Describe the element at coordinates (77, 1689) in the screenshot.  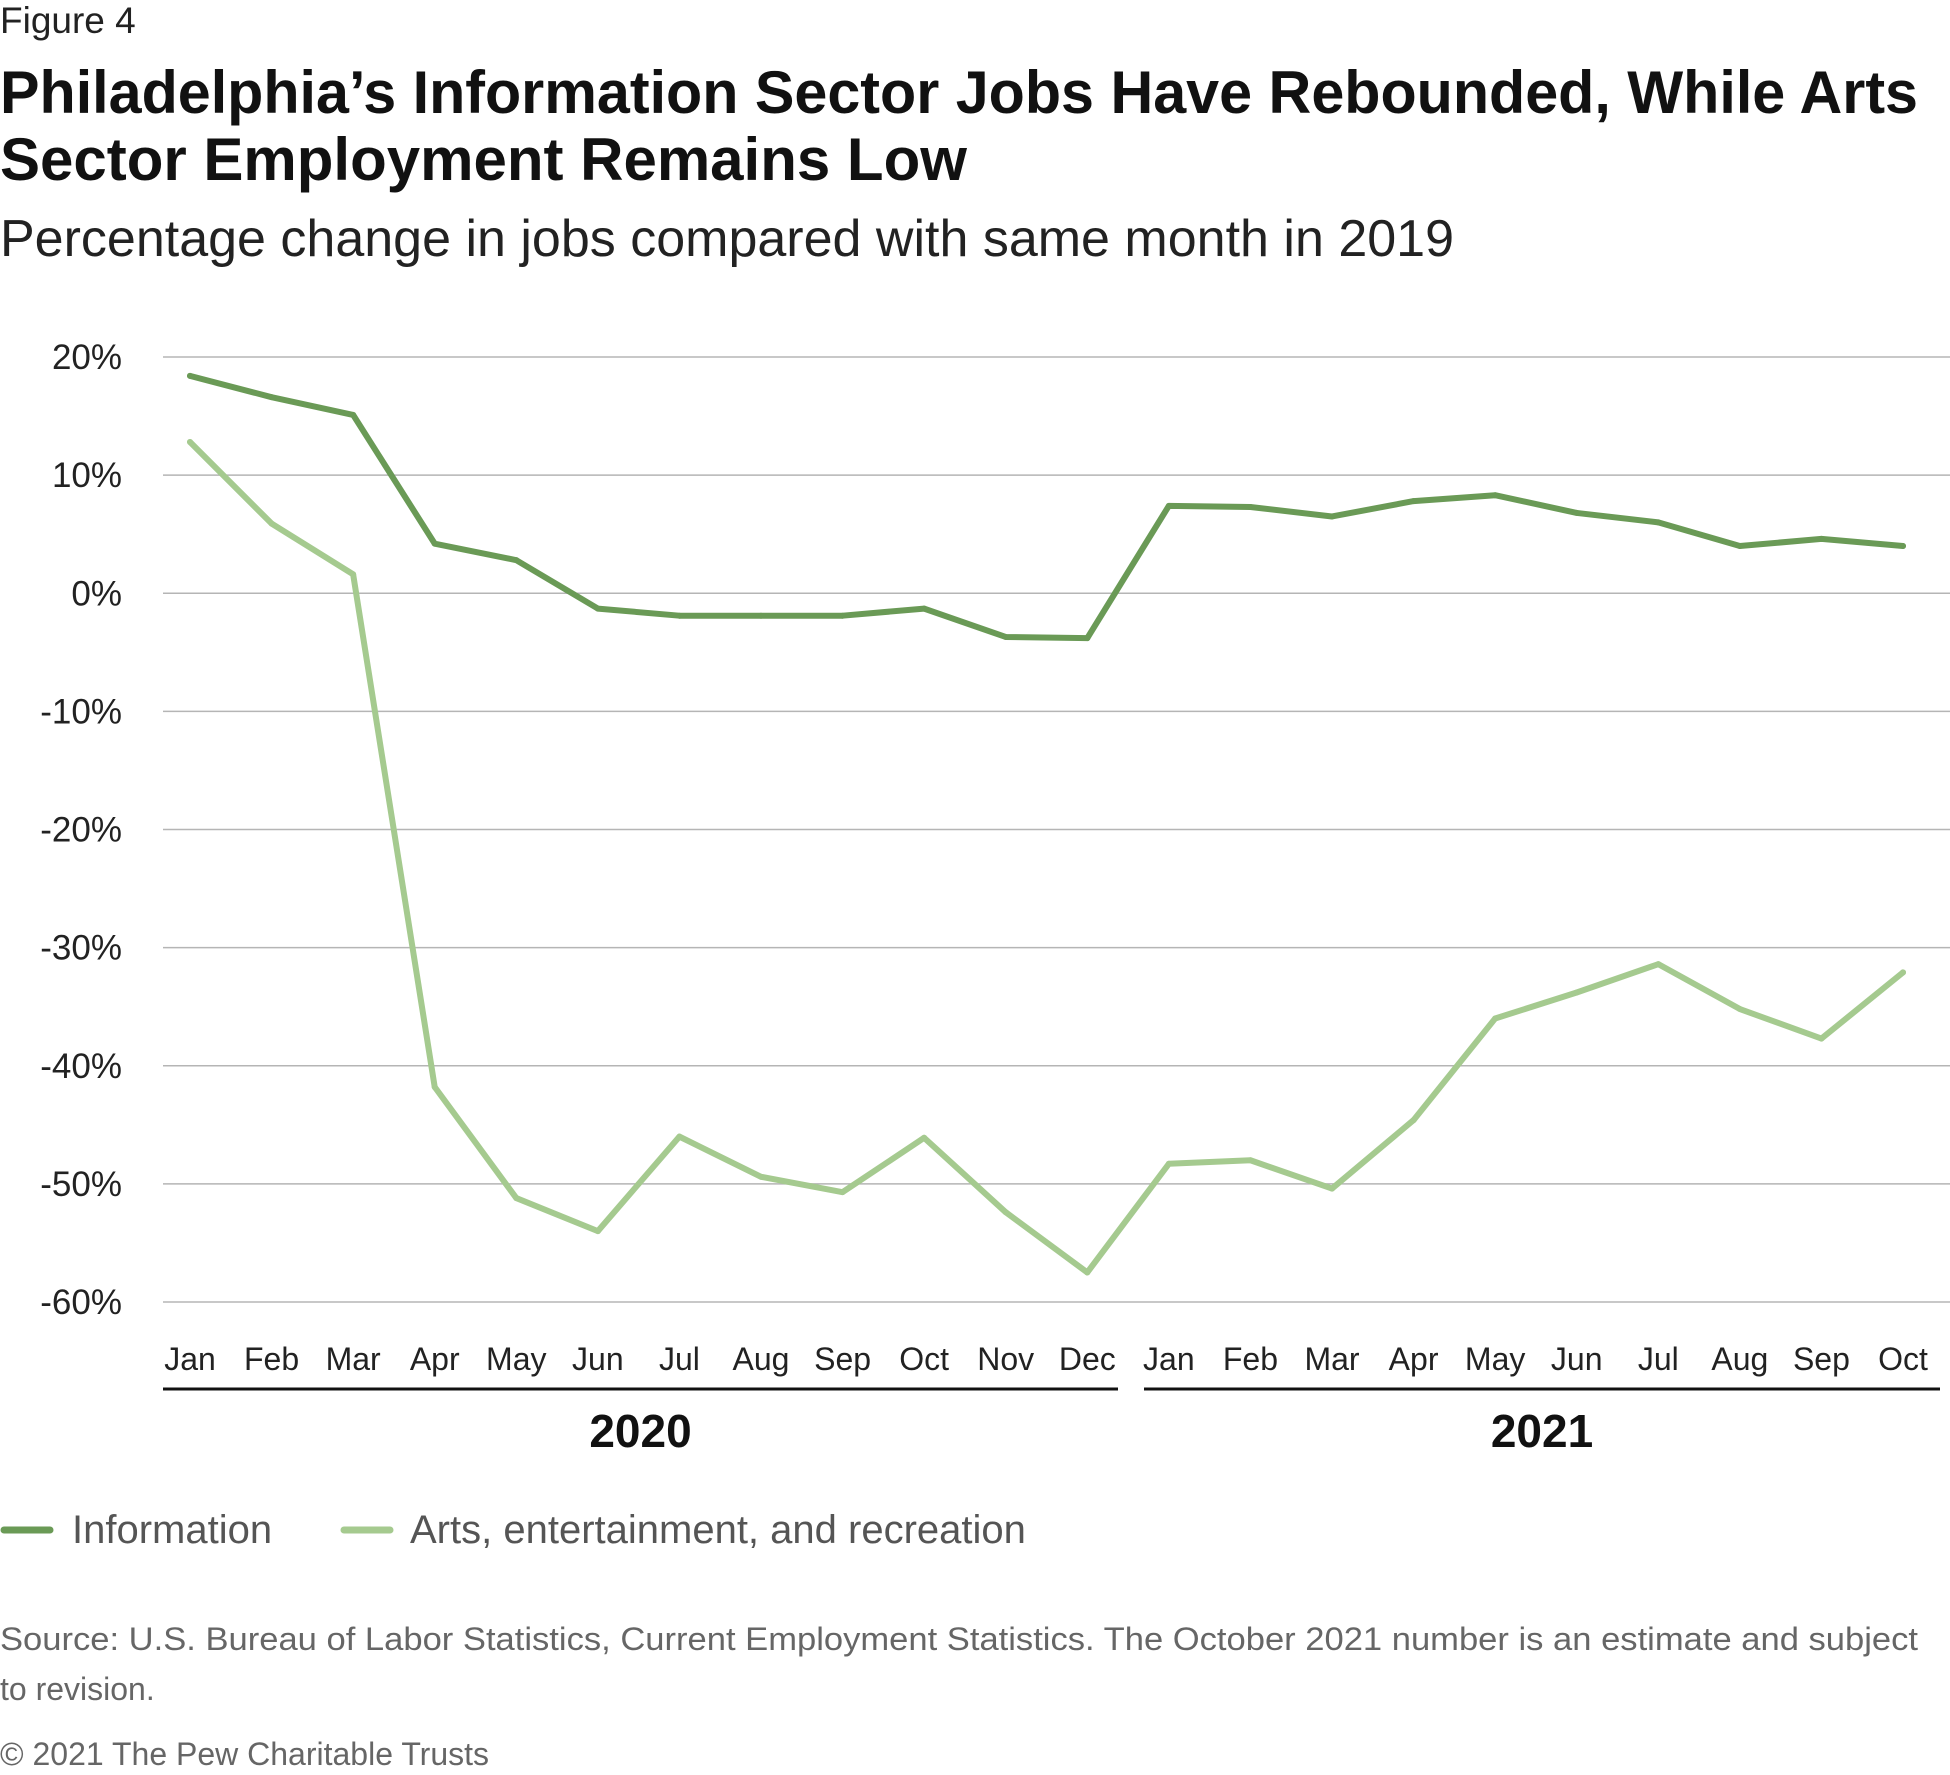
I see `source-note-line-2: to revision.` at that location.